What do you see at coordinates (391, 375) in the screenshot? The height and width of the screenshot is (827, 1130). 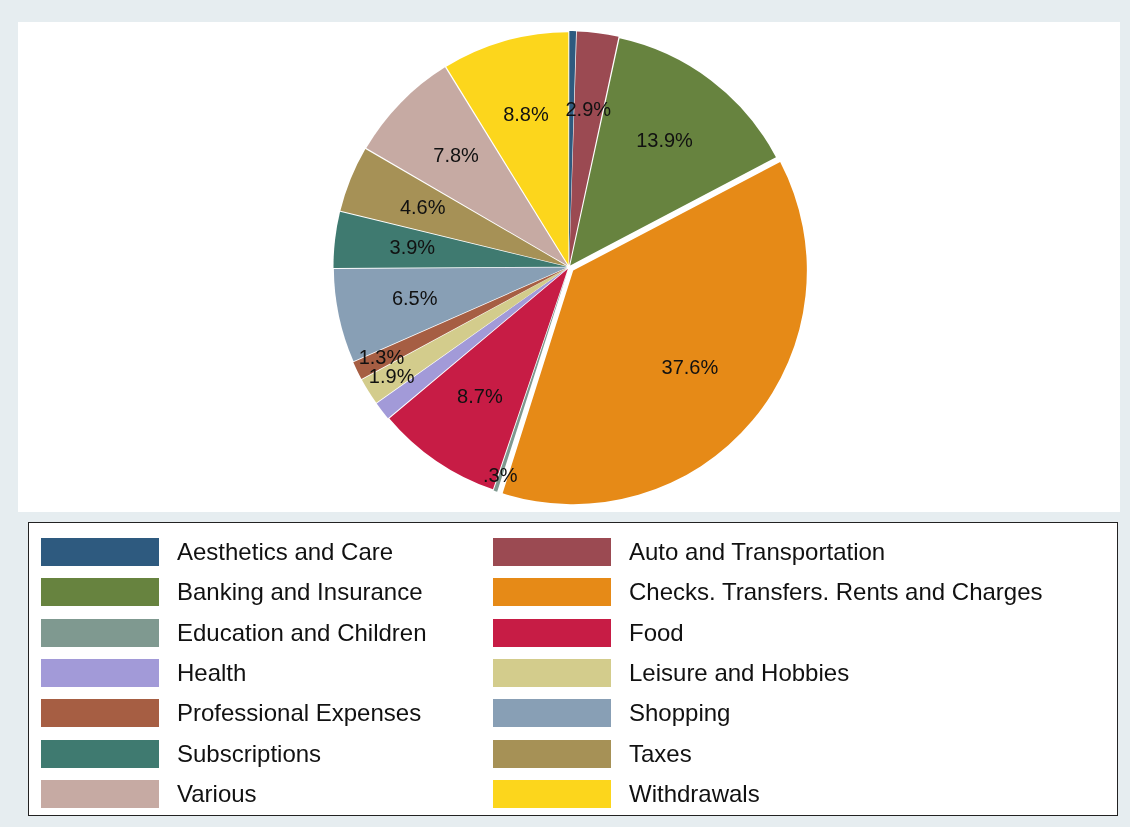 I see `data-label: 1.9%` at bounding box center [391, 375].